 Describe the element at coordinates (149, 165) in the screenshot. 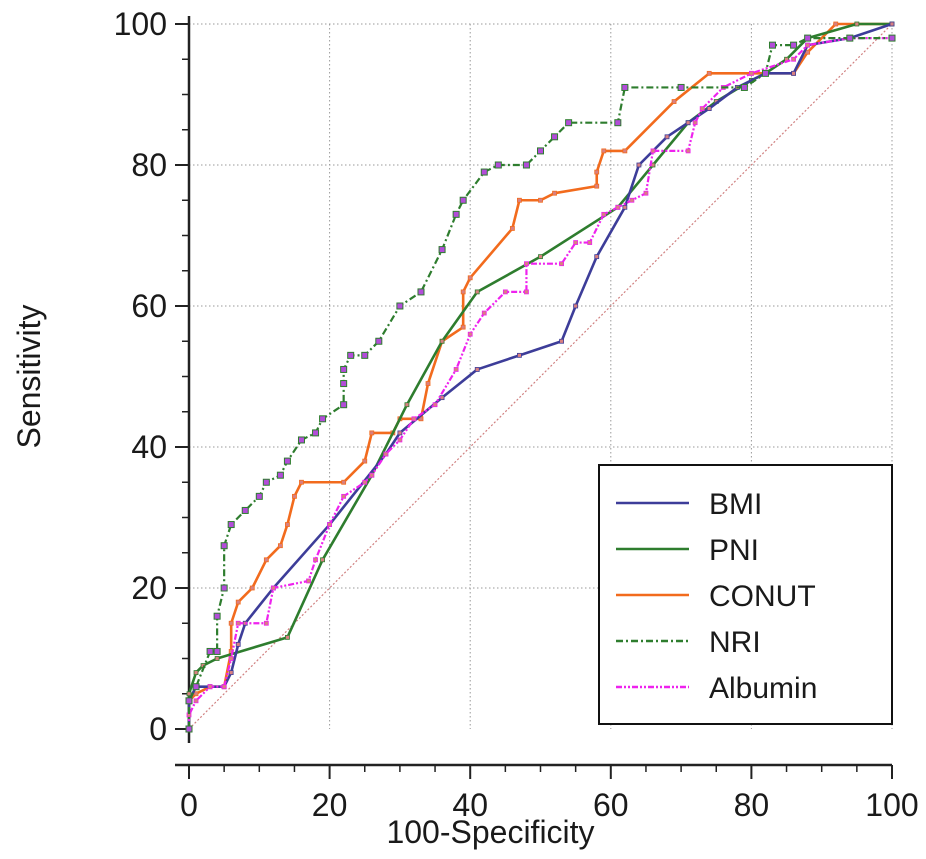

I see `y-tick-label: 80` at that location.